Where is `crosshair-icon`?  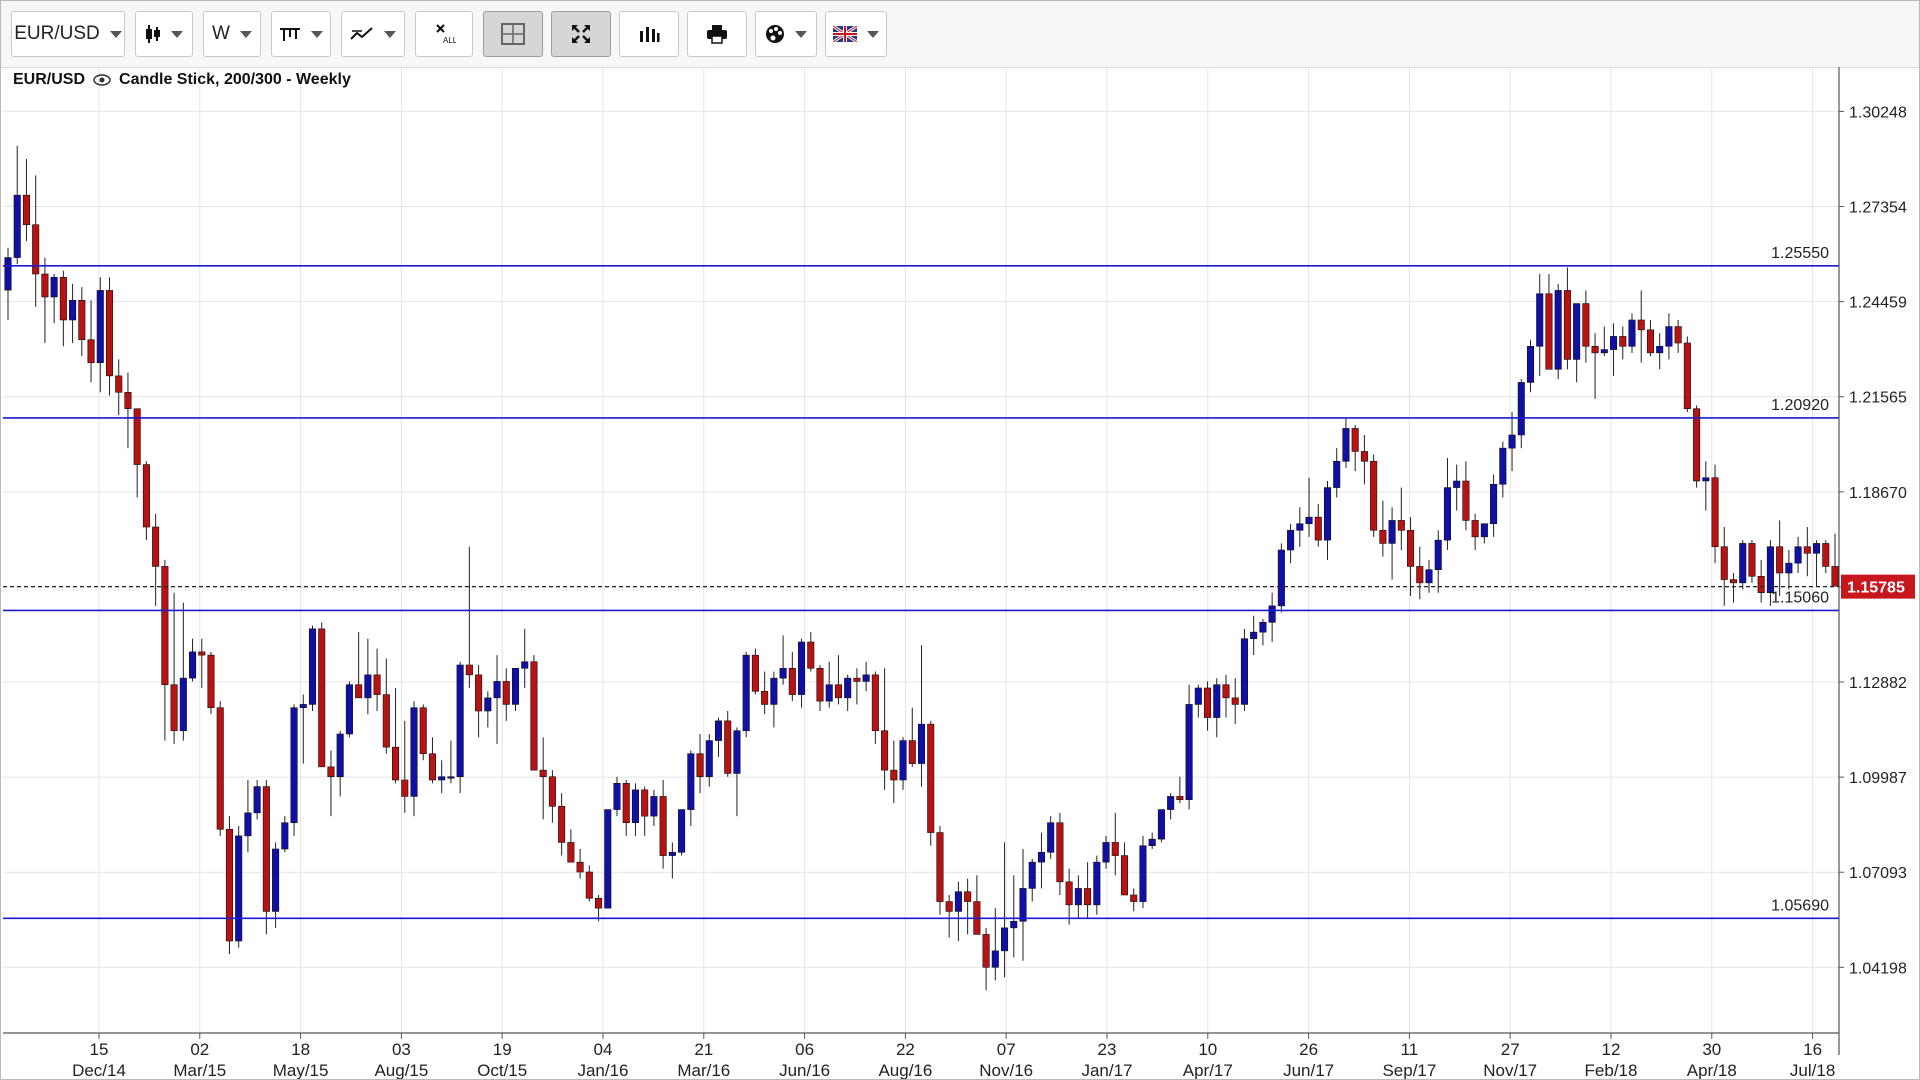 crosshair-icon is located at coordinates (513, 34).